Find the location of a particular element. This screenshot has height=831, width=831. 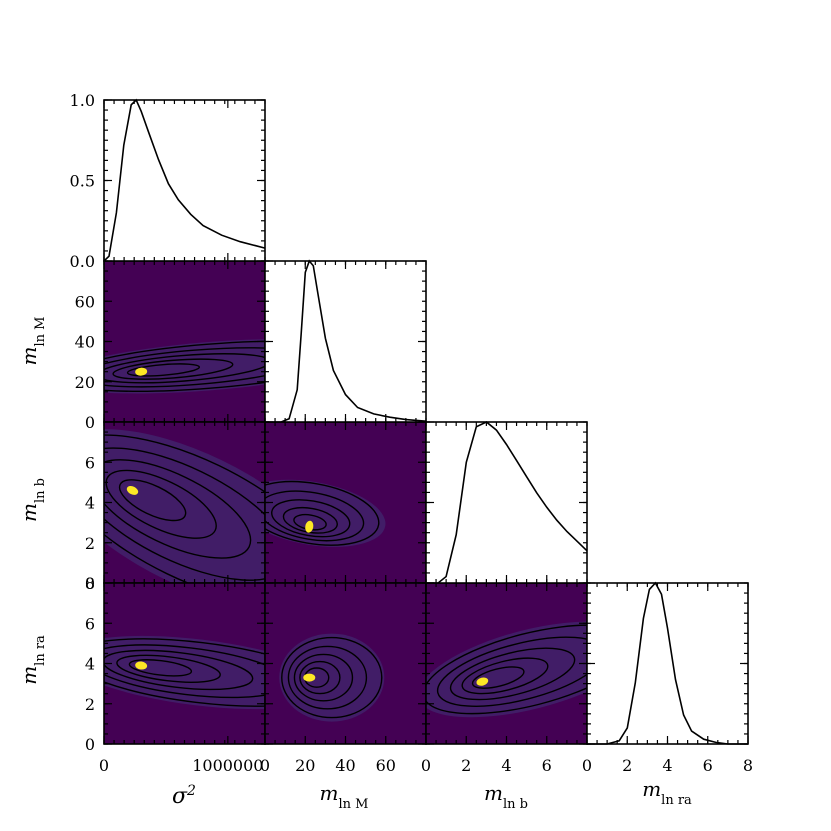

xlabel-mlnra: mln ra is located at coordinates (667, 792).